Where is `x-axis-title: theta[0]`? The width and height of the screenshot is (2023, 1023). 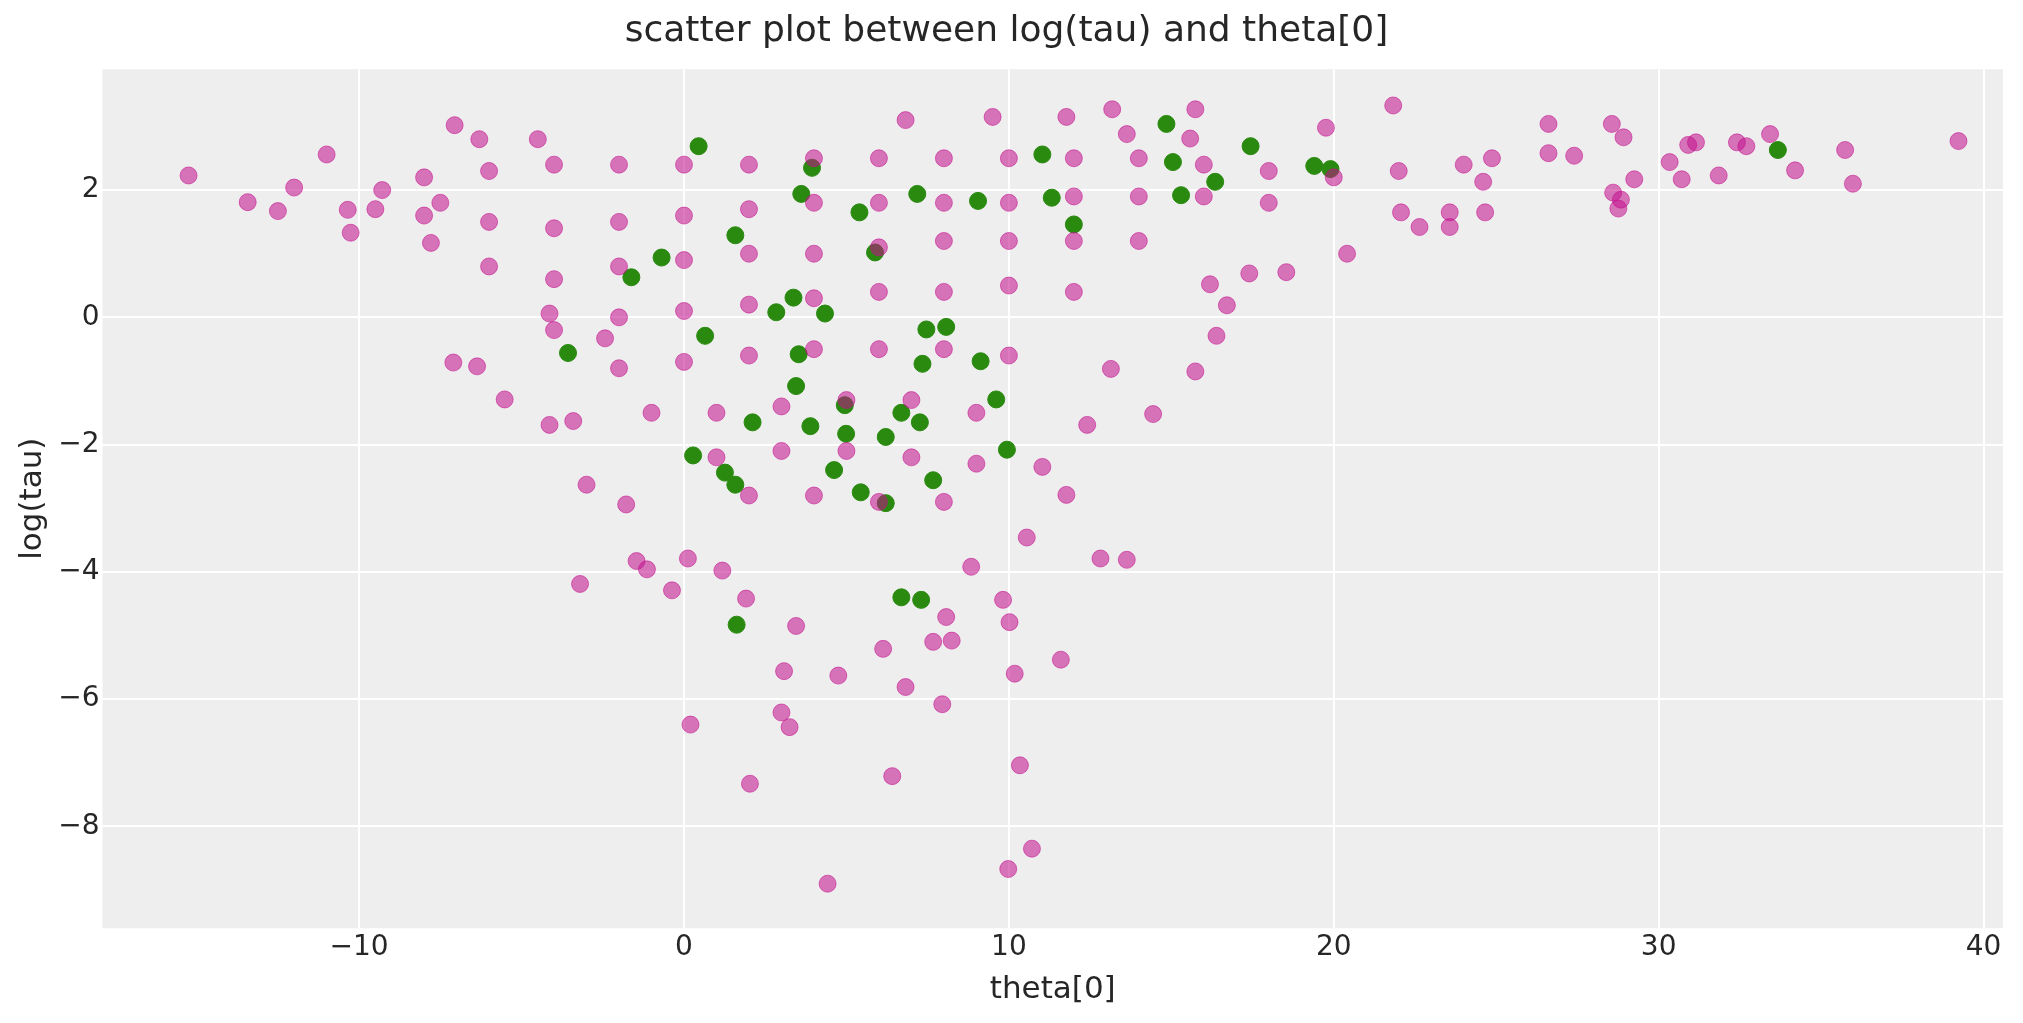
x-axis-title: theta[0] is located at coordinates (1052, 987).